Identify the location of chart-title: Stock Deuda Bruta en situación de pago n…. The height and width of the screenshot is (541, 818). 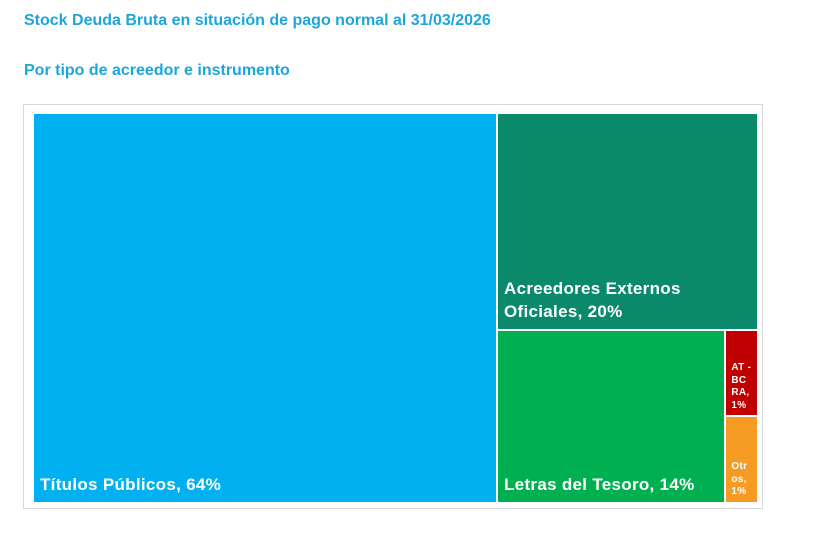
(257, 20).